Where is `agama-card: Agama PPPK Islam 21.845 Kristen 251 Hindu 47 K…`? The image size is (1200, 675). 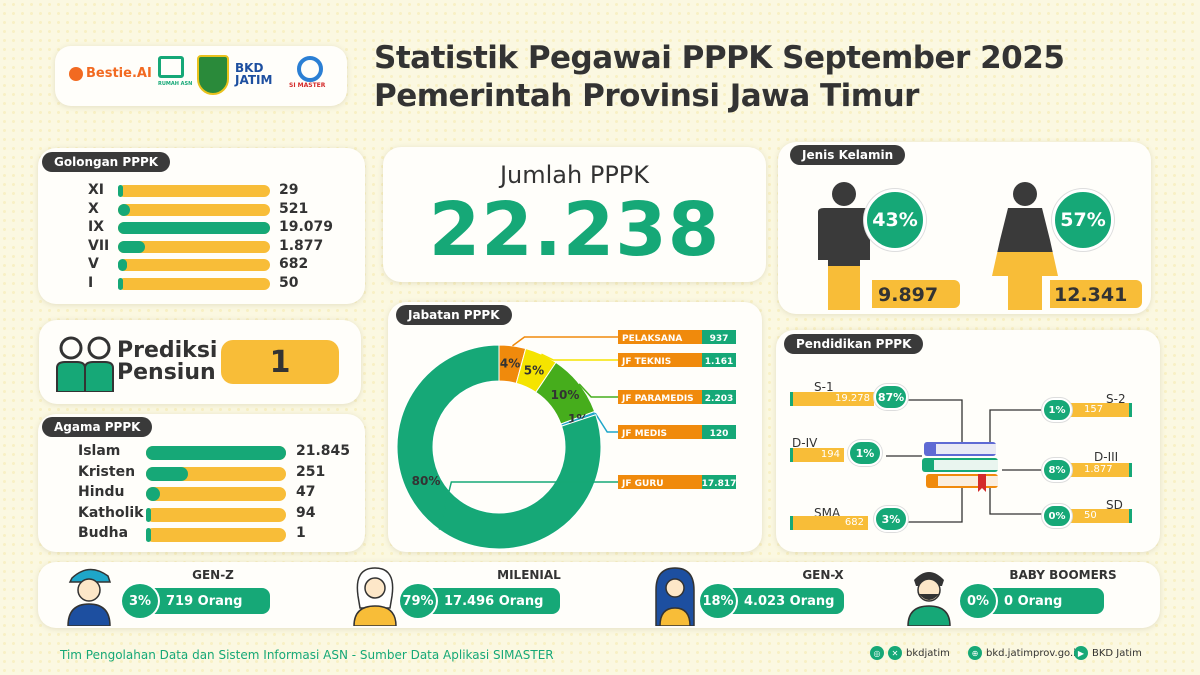 agama-card: Agama PPPK Islam 21.845 Kristen 251 Hindu 47 K… is located at coordinates (201, 483).